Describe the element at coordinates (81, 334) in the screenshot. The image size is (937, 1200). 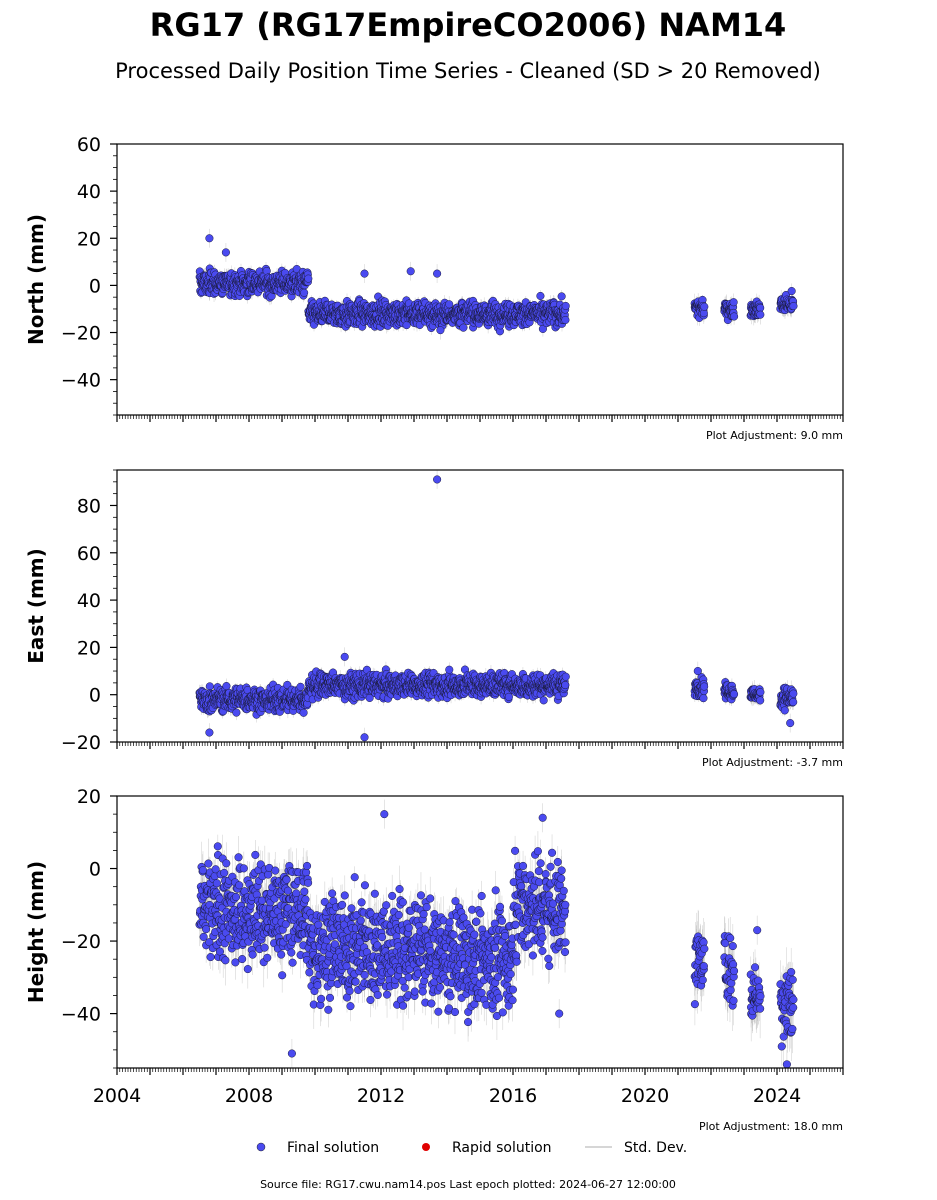
I see `y-tick-label: −20` at that location.